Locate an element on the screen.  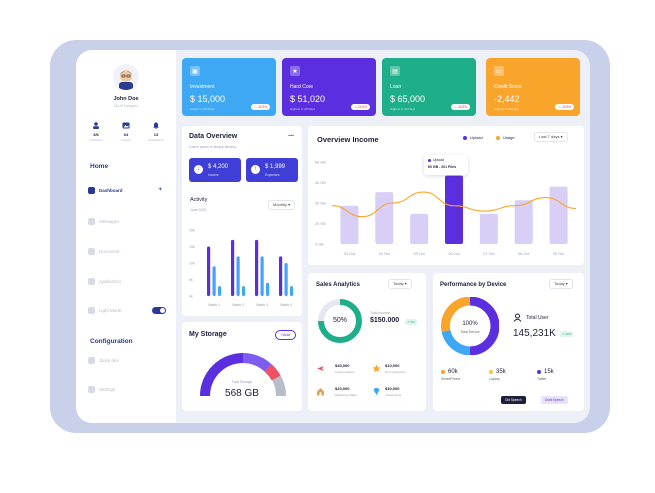
activity-title: Activity is located at coordinates (199, 200).